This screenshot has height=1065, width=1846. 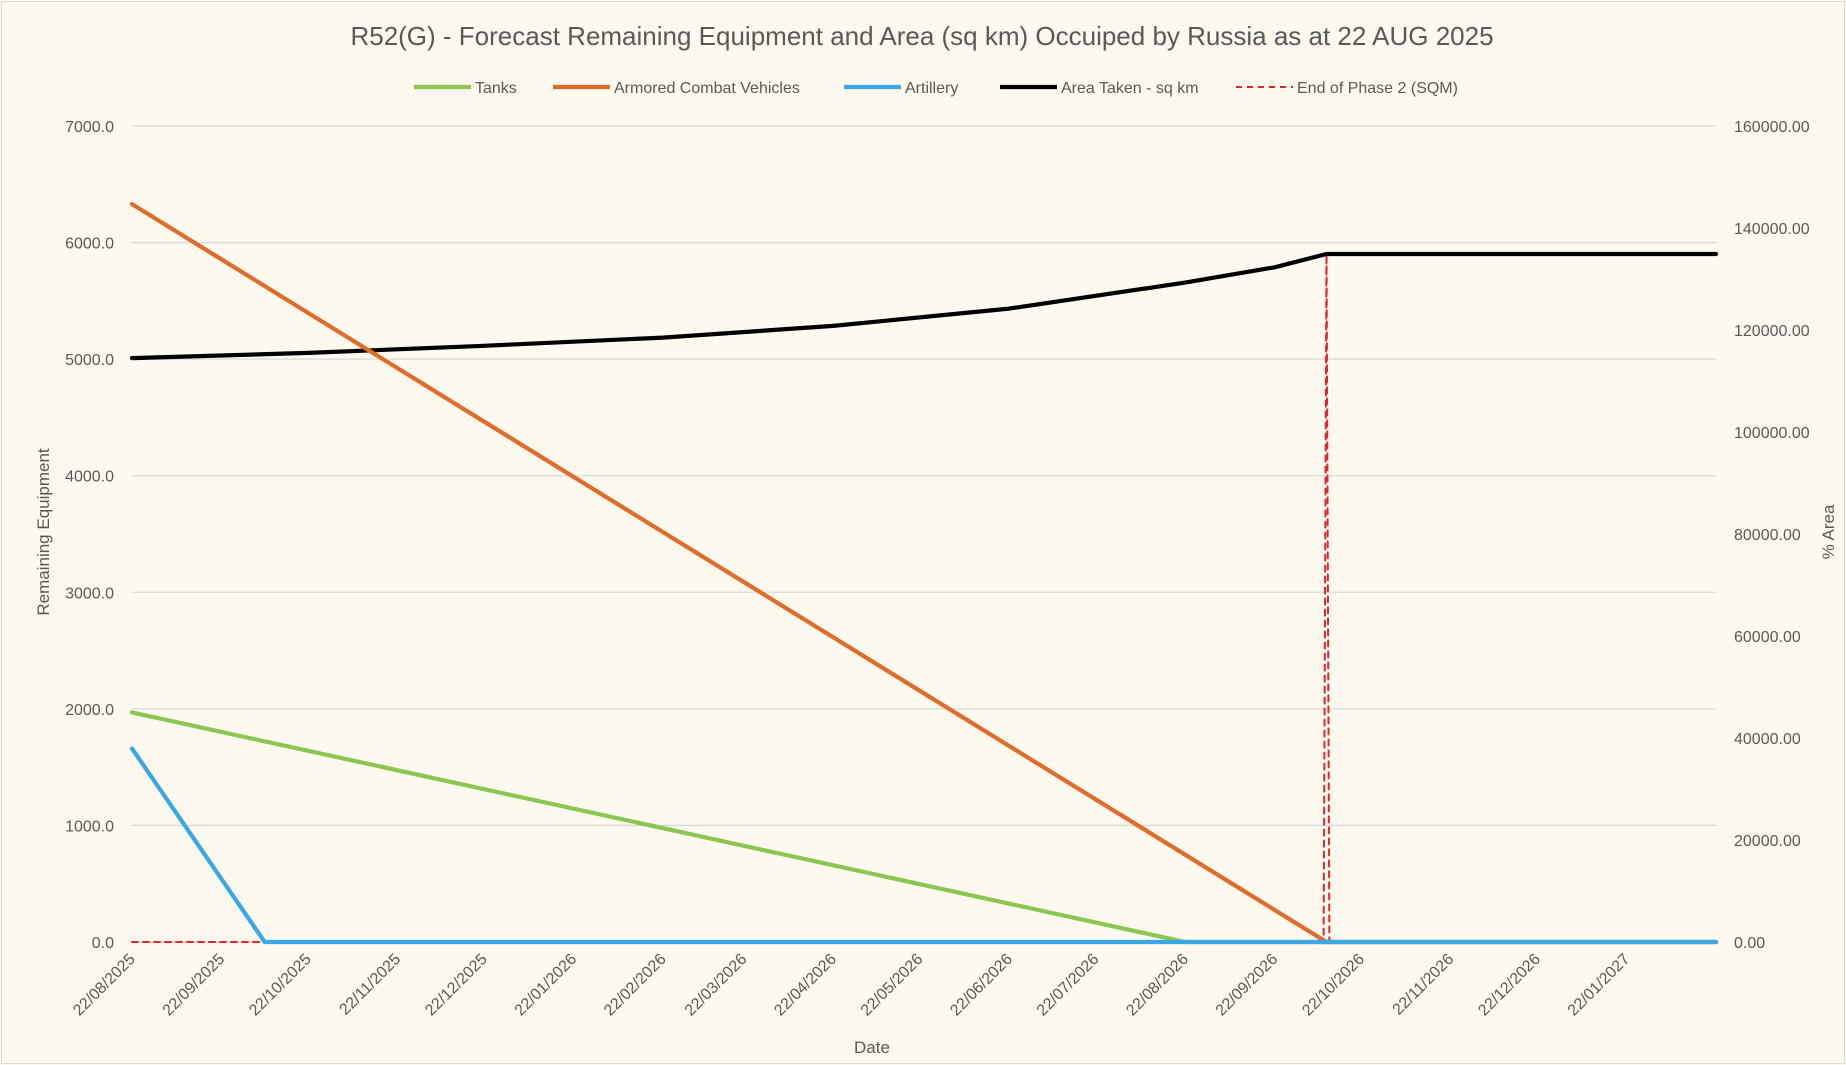 I want to click on x-tick-label: 22/09/2026, so click(x=1247, y=985).